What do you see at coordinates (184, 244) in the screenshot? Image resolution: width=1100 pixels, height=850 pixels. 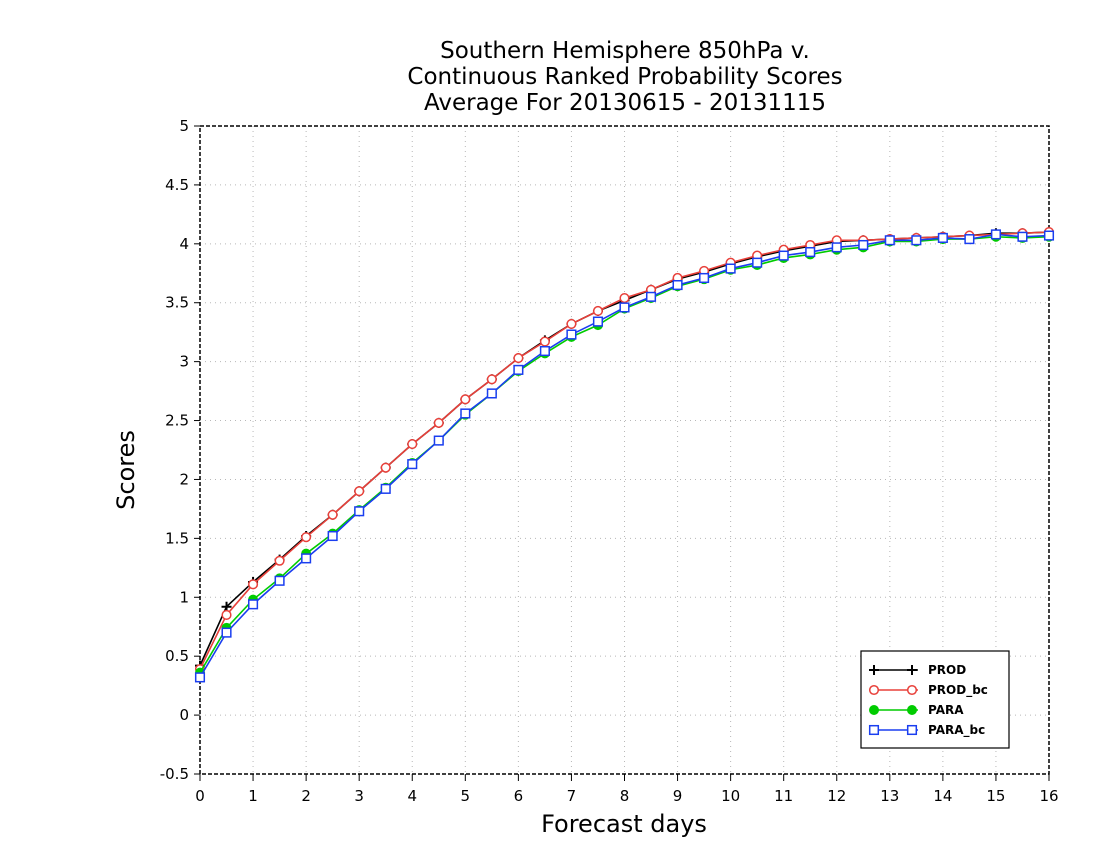 I see `y-tick-label: 4` at bounding box center [184, 244].